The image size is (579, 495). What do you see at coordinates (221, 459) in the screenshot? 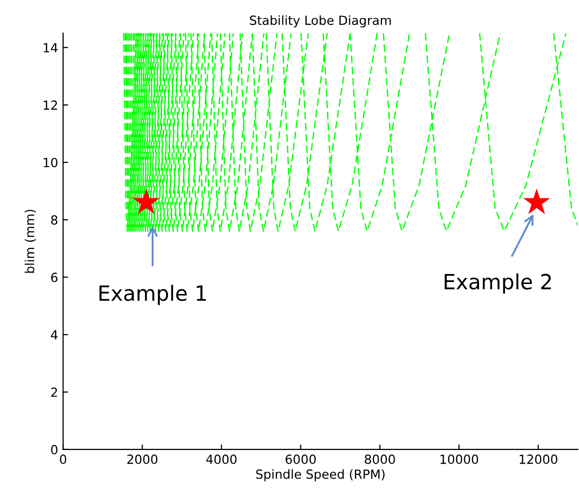
I see `x-tick-label: 4000` at bounding box center [221, 459].